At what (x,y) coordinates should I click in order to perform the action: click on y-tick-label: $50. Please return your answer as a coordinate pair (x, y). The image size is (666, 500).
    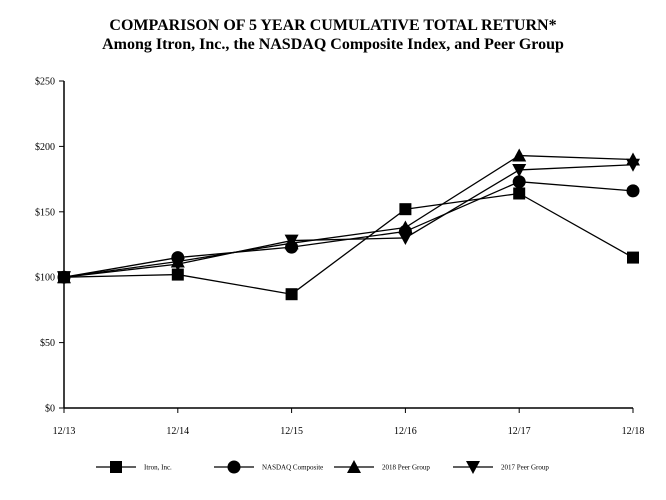
    Looking at the image, I should click on (47, 343).